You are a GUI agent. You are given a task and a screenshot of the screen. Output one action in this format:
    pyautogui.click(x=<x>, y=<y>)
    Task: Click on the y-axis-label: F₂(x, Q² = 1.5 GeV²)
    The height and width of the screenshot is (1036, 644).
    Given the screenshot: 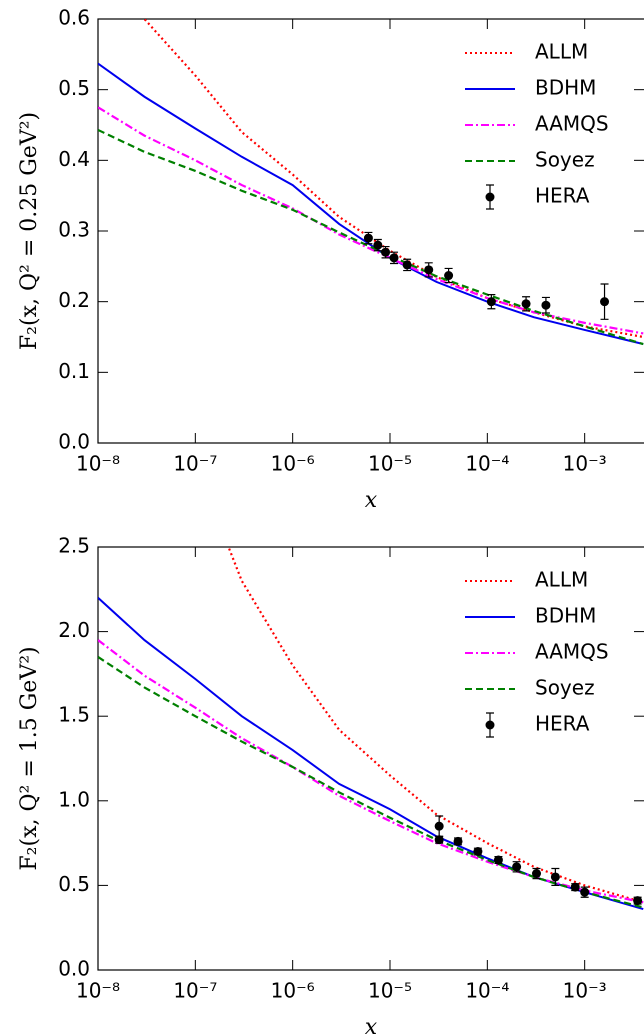 What is the action you would take?
    pyautogui.click(x=29, y=758)
    